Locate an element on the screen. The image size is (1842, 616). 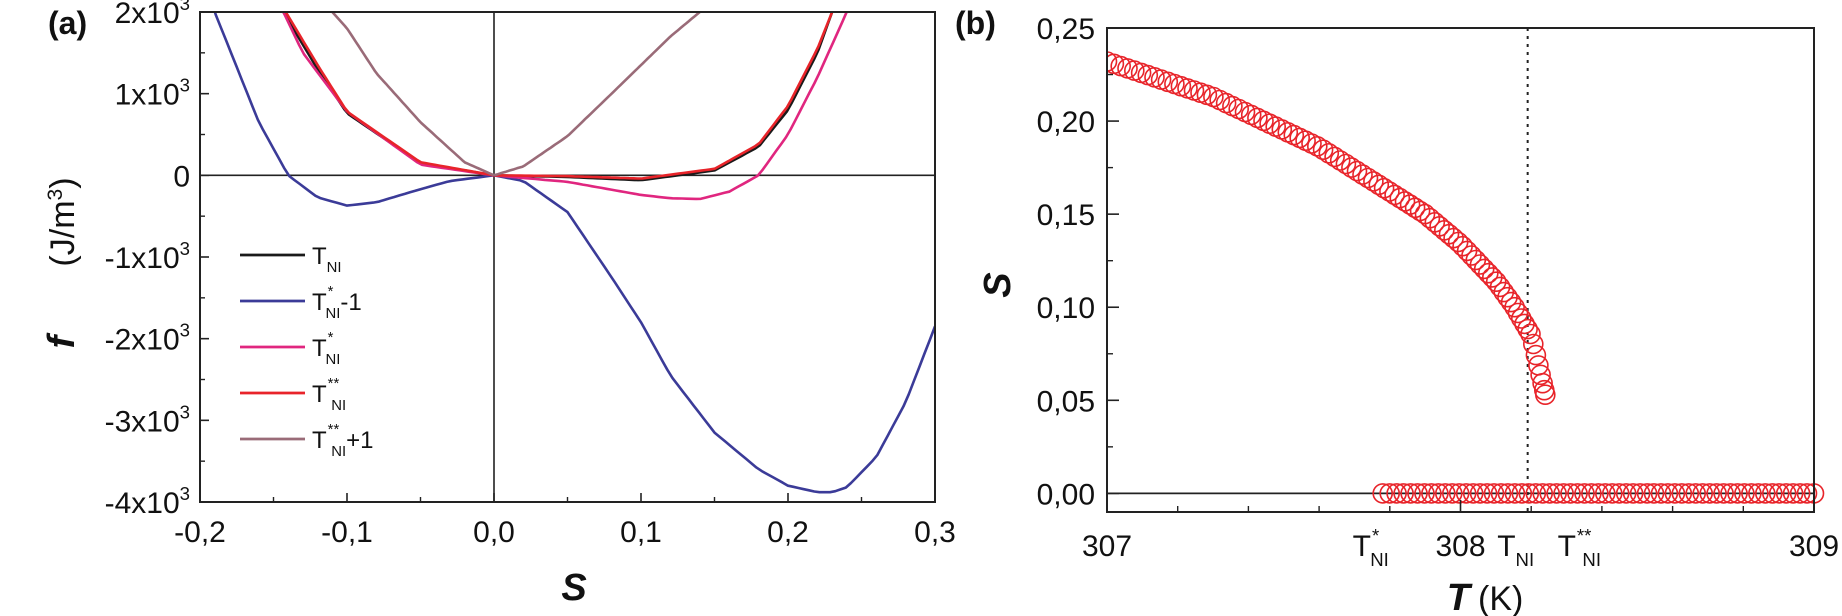
panel-a-y-tick-label: 2x103 is located at coordinates (152, 15).